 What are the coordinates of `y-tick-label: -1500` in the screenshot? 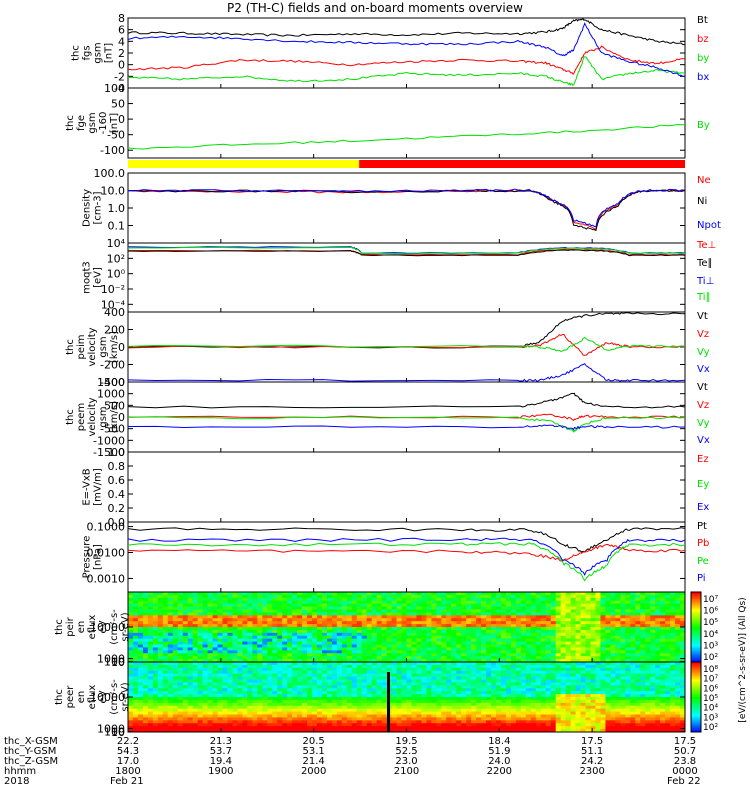 It's located at (109, 452).